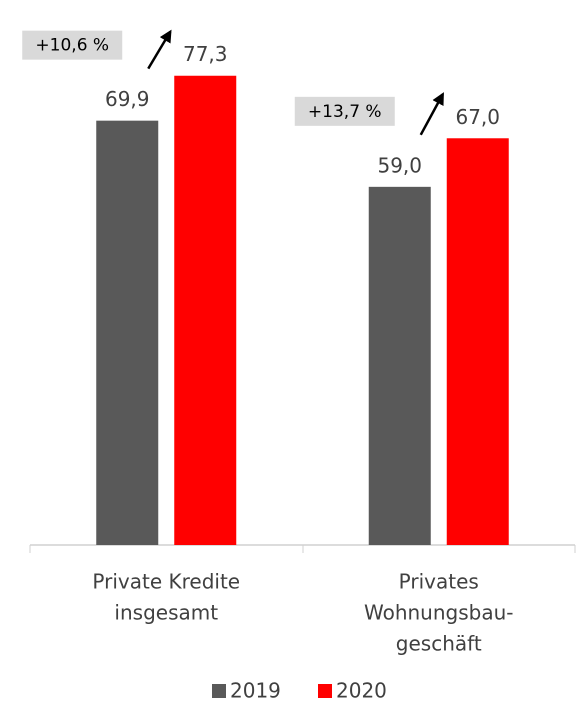 This screenshot has width=577, height=711. I want to click on x-tick-label: Privates, so click(439, 582).